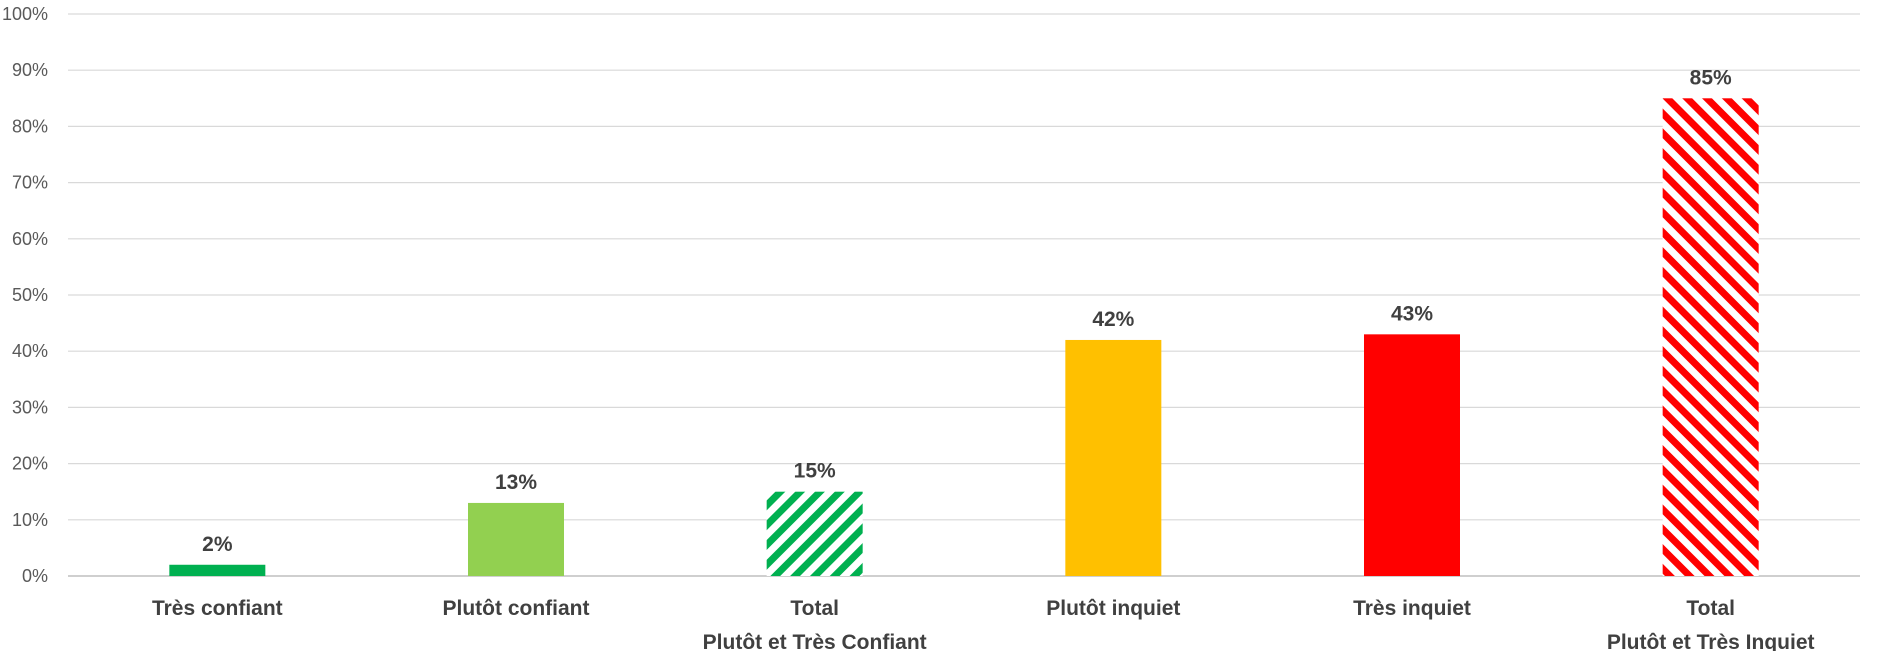 Image resolution: width=1894 pixels, height=651 pixels. Describe the element at coordinates (30, 295) in the screenshot. I see `y-tick-label: 50%` at that location.